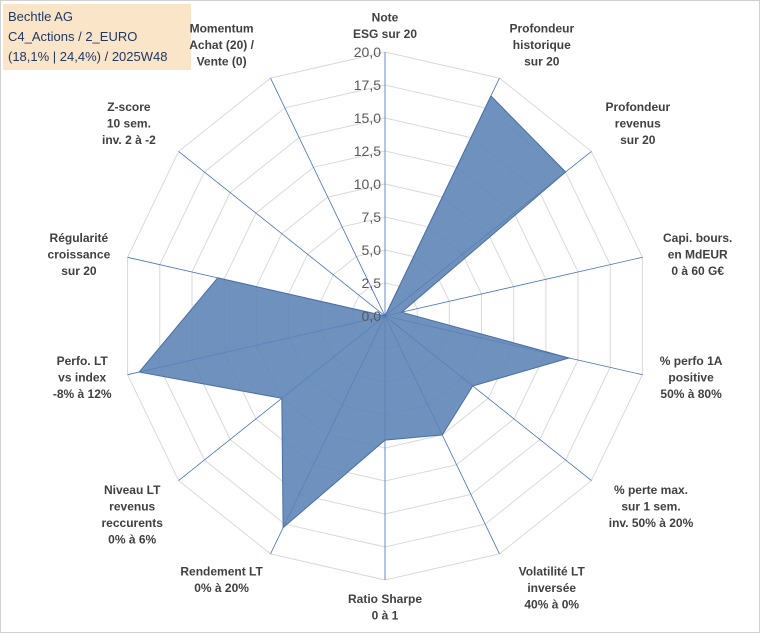  I want to click on axis-label-line: reccurents, so click(133, 523).